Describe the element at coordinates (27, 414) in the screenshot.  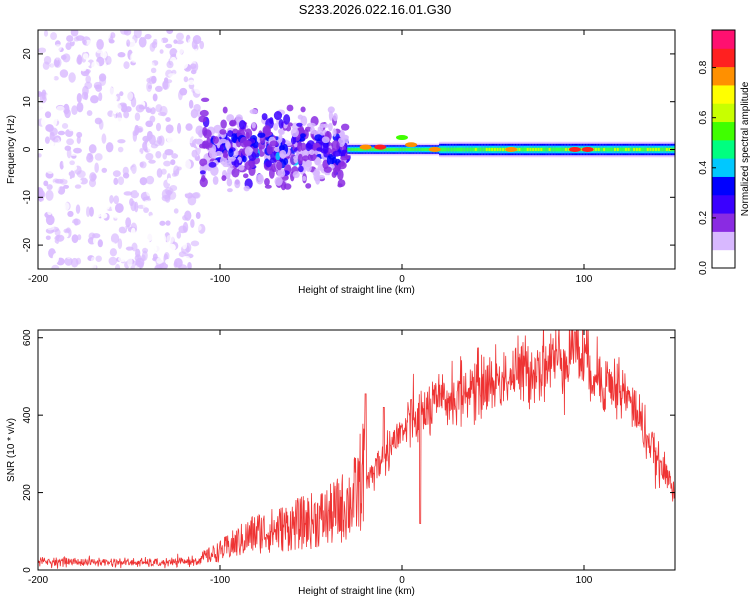
I see `y-tick-label: 400` at that location.